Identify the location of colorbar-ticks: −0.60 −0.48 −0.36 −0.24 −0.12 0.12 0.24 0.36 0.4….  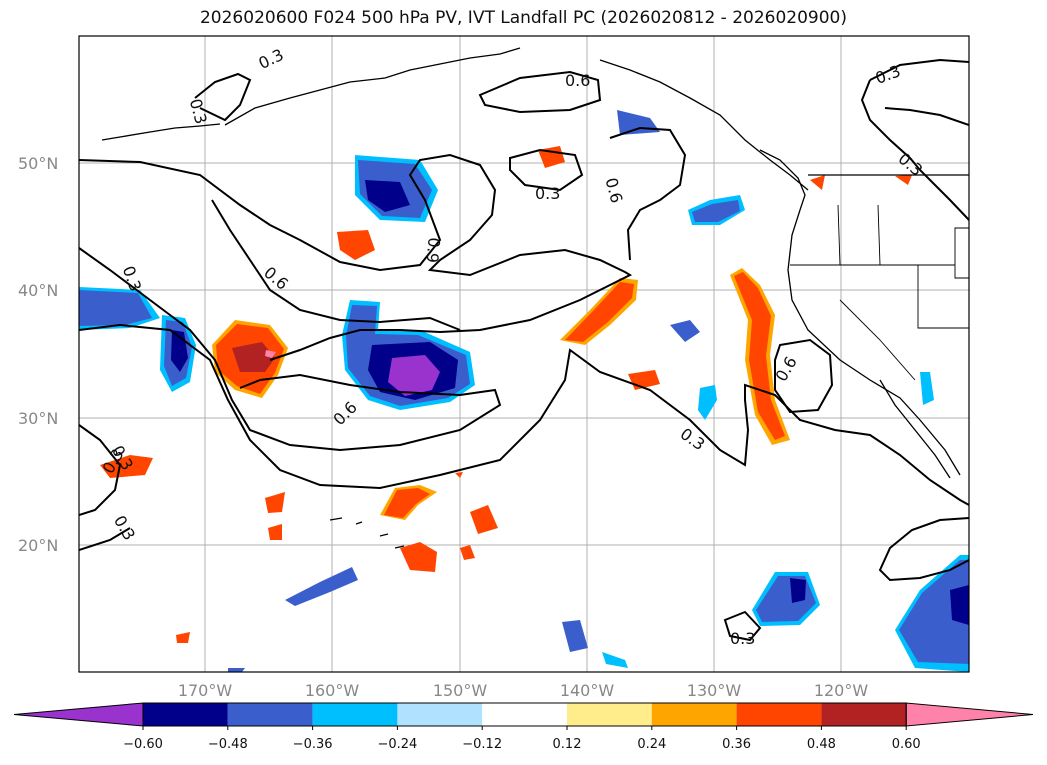
(522, 739).